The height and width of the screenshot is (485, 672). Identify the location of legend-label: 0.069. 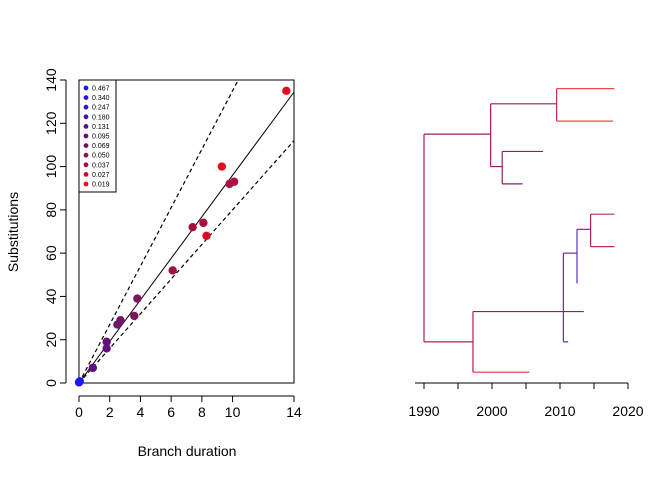
(101, 146).